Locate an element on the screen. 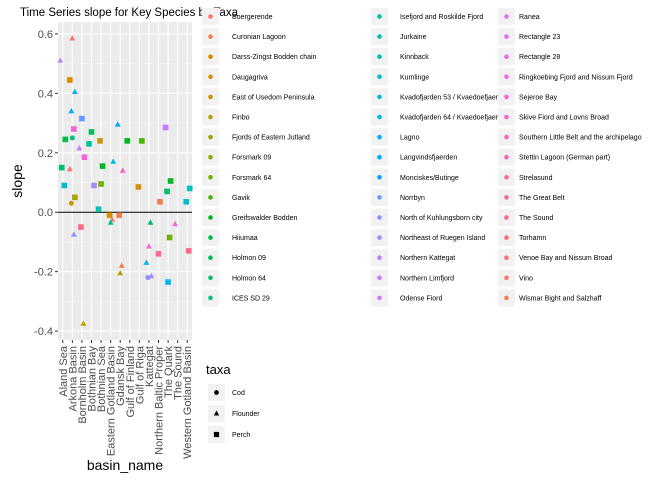 Image resolution: width=672 pixels, height=480 pixels. taxa-legend: taxa Cod Flounder Perch is located at coordinates (233, 402).